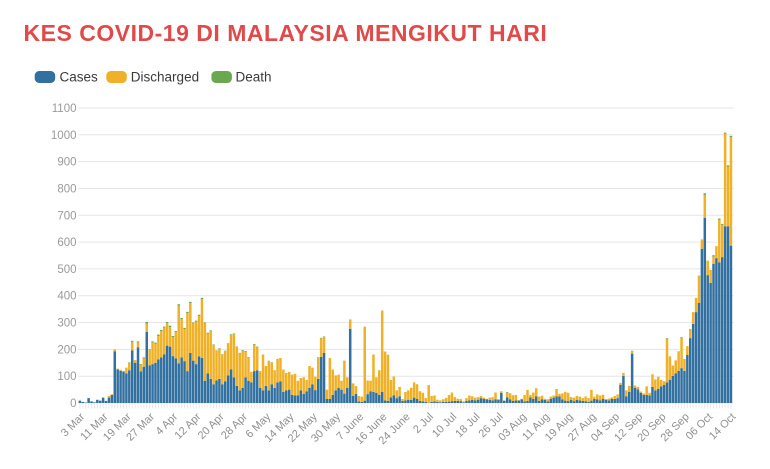 The image size is (770, 469). Describe the element at coordinates (286, 33) in the screenshot. I see `svg-text:KES COVID-19 DI MALAYSIA MENGI: KES COVID-19 DI MALAYSIA MENGIKUT HARI` at that location.